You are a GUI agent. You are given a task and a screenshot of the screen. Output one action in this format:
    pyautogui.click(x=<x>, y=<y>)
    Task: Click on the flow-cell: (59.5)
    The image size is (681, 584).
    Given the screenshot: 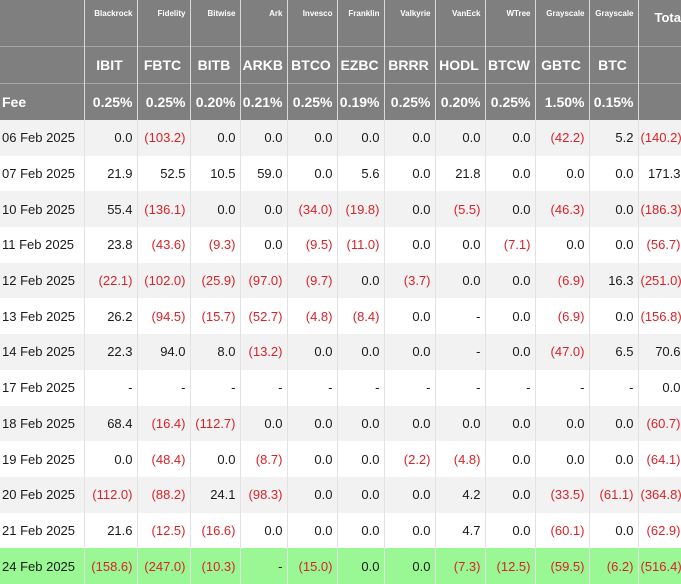 What is the action you would take?
    pyautogui.click(x=562, y=566)
    